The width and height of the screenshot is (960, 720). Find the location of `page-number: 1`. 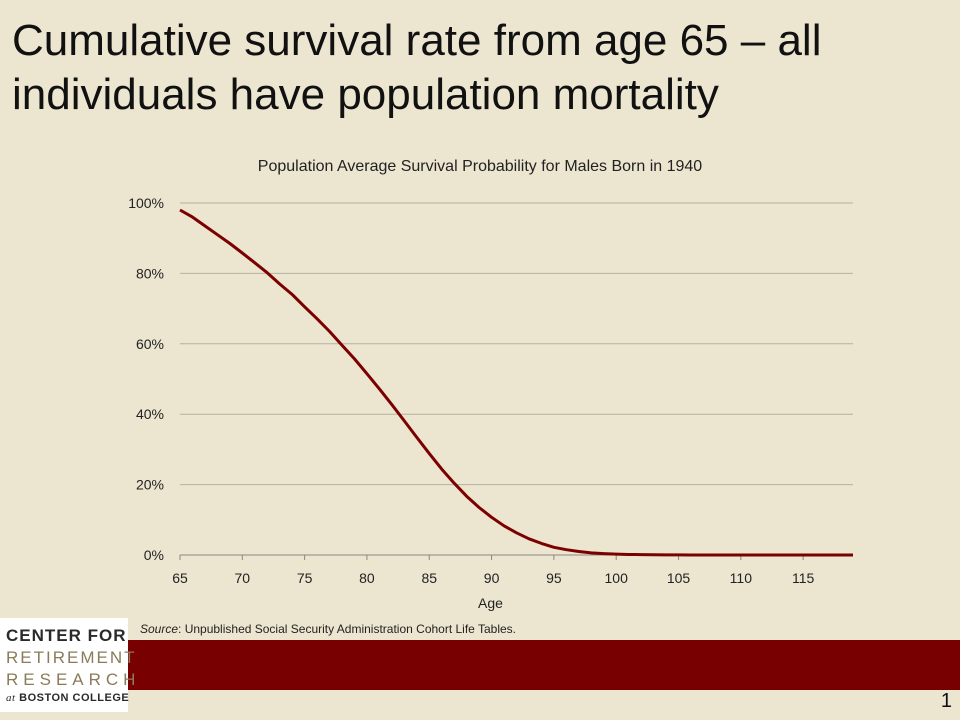

page-number: 1 is located at coordinates (946, 701).